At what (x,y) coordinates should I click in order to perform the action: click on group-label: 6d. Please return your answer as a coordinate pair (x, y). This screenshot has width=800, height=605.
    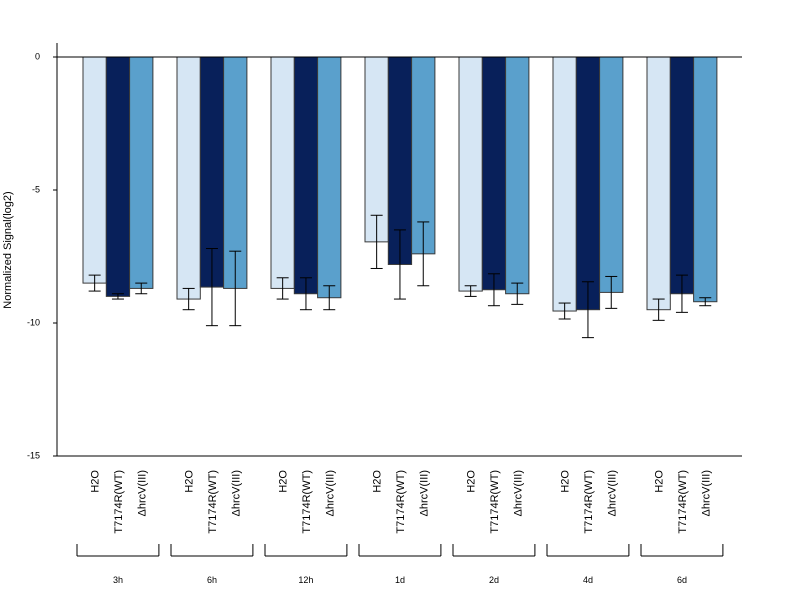
    Looking at the image, I should click on (682, 580).